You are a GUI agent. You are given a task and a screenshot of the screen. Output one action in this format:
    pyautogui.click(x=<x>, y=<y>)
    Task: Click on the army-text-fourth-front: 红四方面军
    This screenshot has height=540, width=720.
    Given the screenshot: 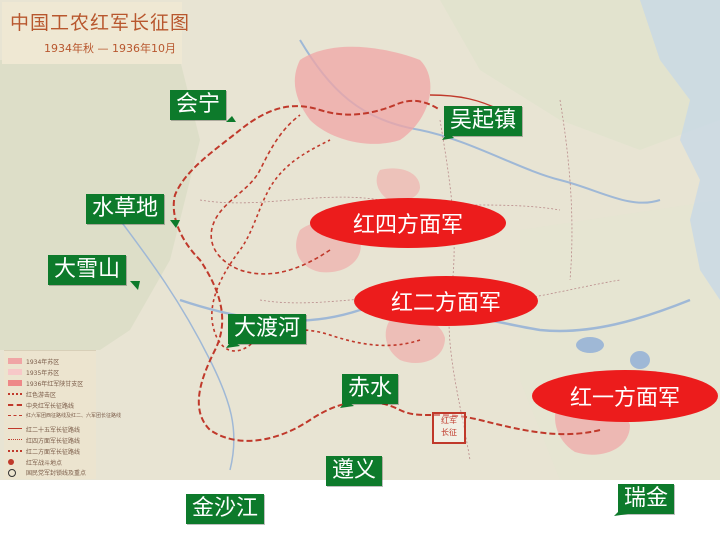 What is the action you would take?
    pyautogui.click(x=407, y=225)
    